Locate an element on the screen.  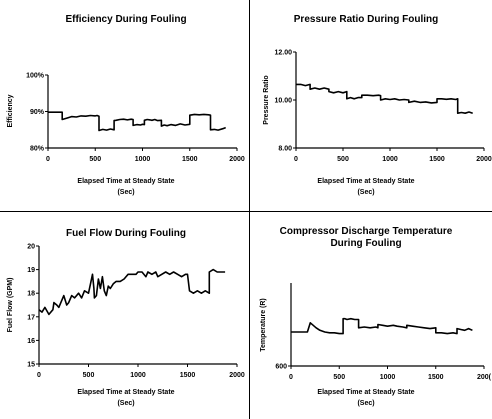
chart-title: Efficiency During Fouling is located at coordinates (125, 19).